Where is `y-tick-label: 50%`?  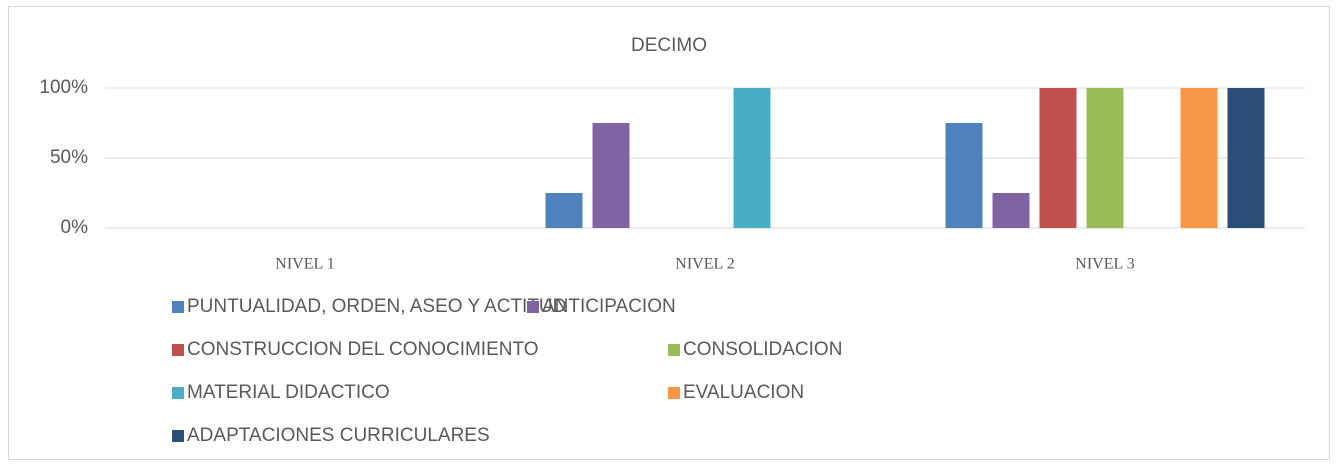
y-tick-label: 50% is located at coordinates (69, 157).